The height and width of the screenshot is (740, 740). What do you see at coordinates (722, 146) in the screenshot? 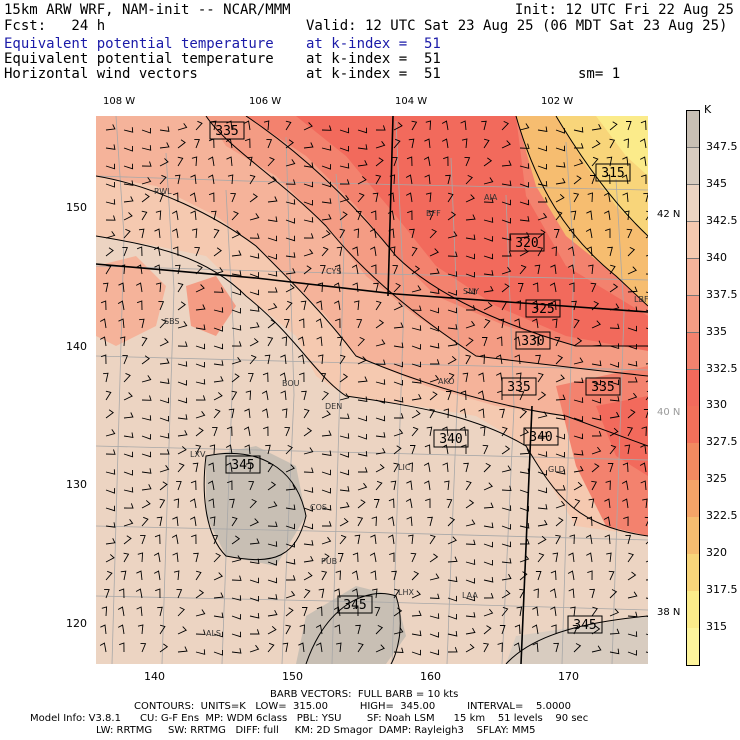
I see `colorbar-label: 347.5` at bounding box center [722, 146].